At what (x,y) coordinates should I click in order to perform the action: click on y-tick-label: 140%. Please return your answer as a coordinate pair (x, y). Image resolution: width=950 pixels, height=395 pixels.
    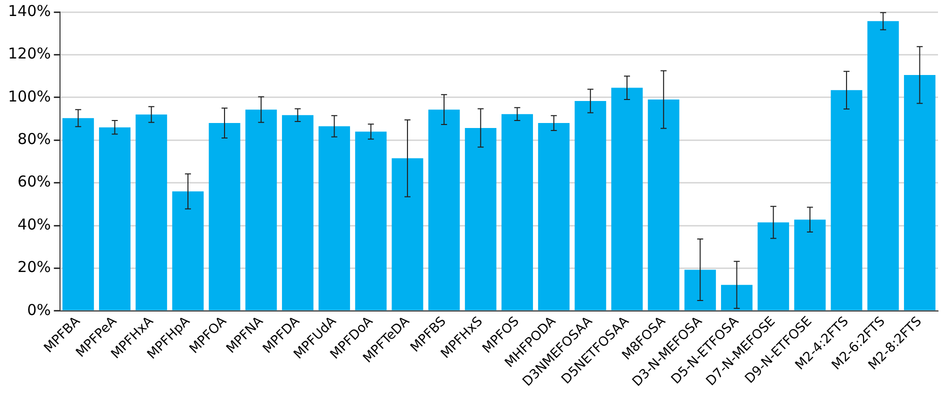
    Looking at the image, I should click on (29, 11).